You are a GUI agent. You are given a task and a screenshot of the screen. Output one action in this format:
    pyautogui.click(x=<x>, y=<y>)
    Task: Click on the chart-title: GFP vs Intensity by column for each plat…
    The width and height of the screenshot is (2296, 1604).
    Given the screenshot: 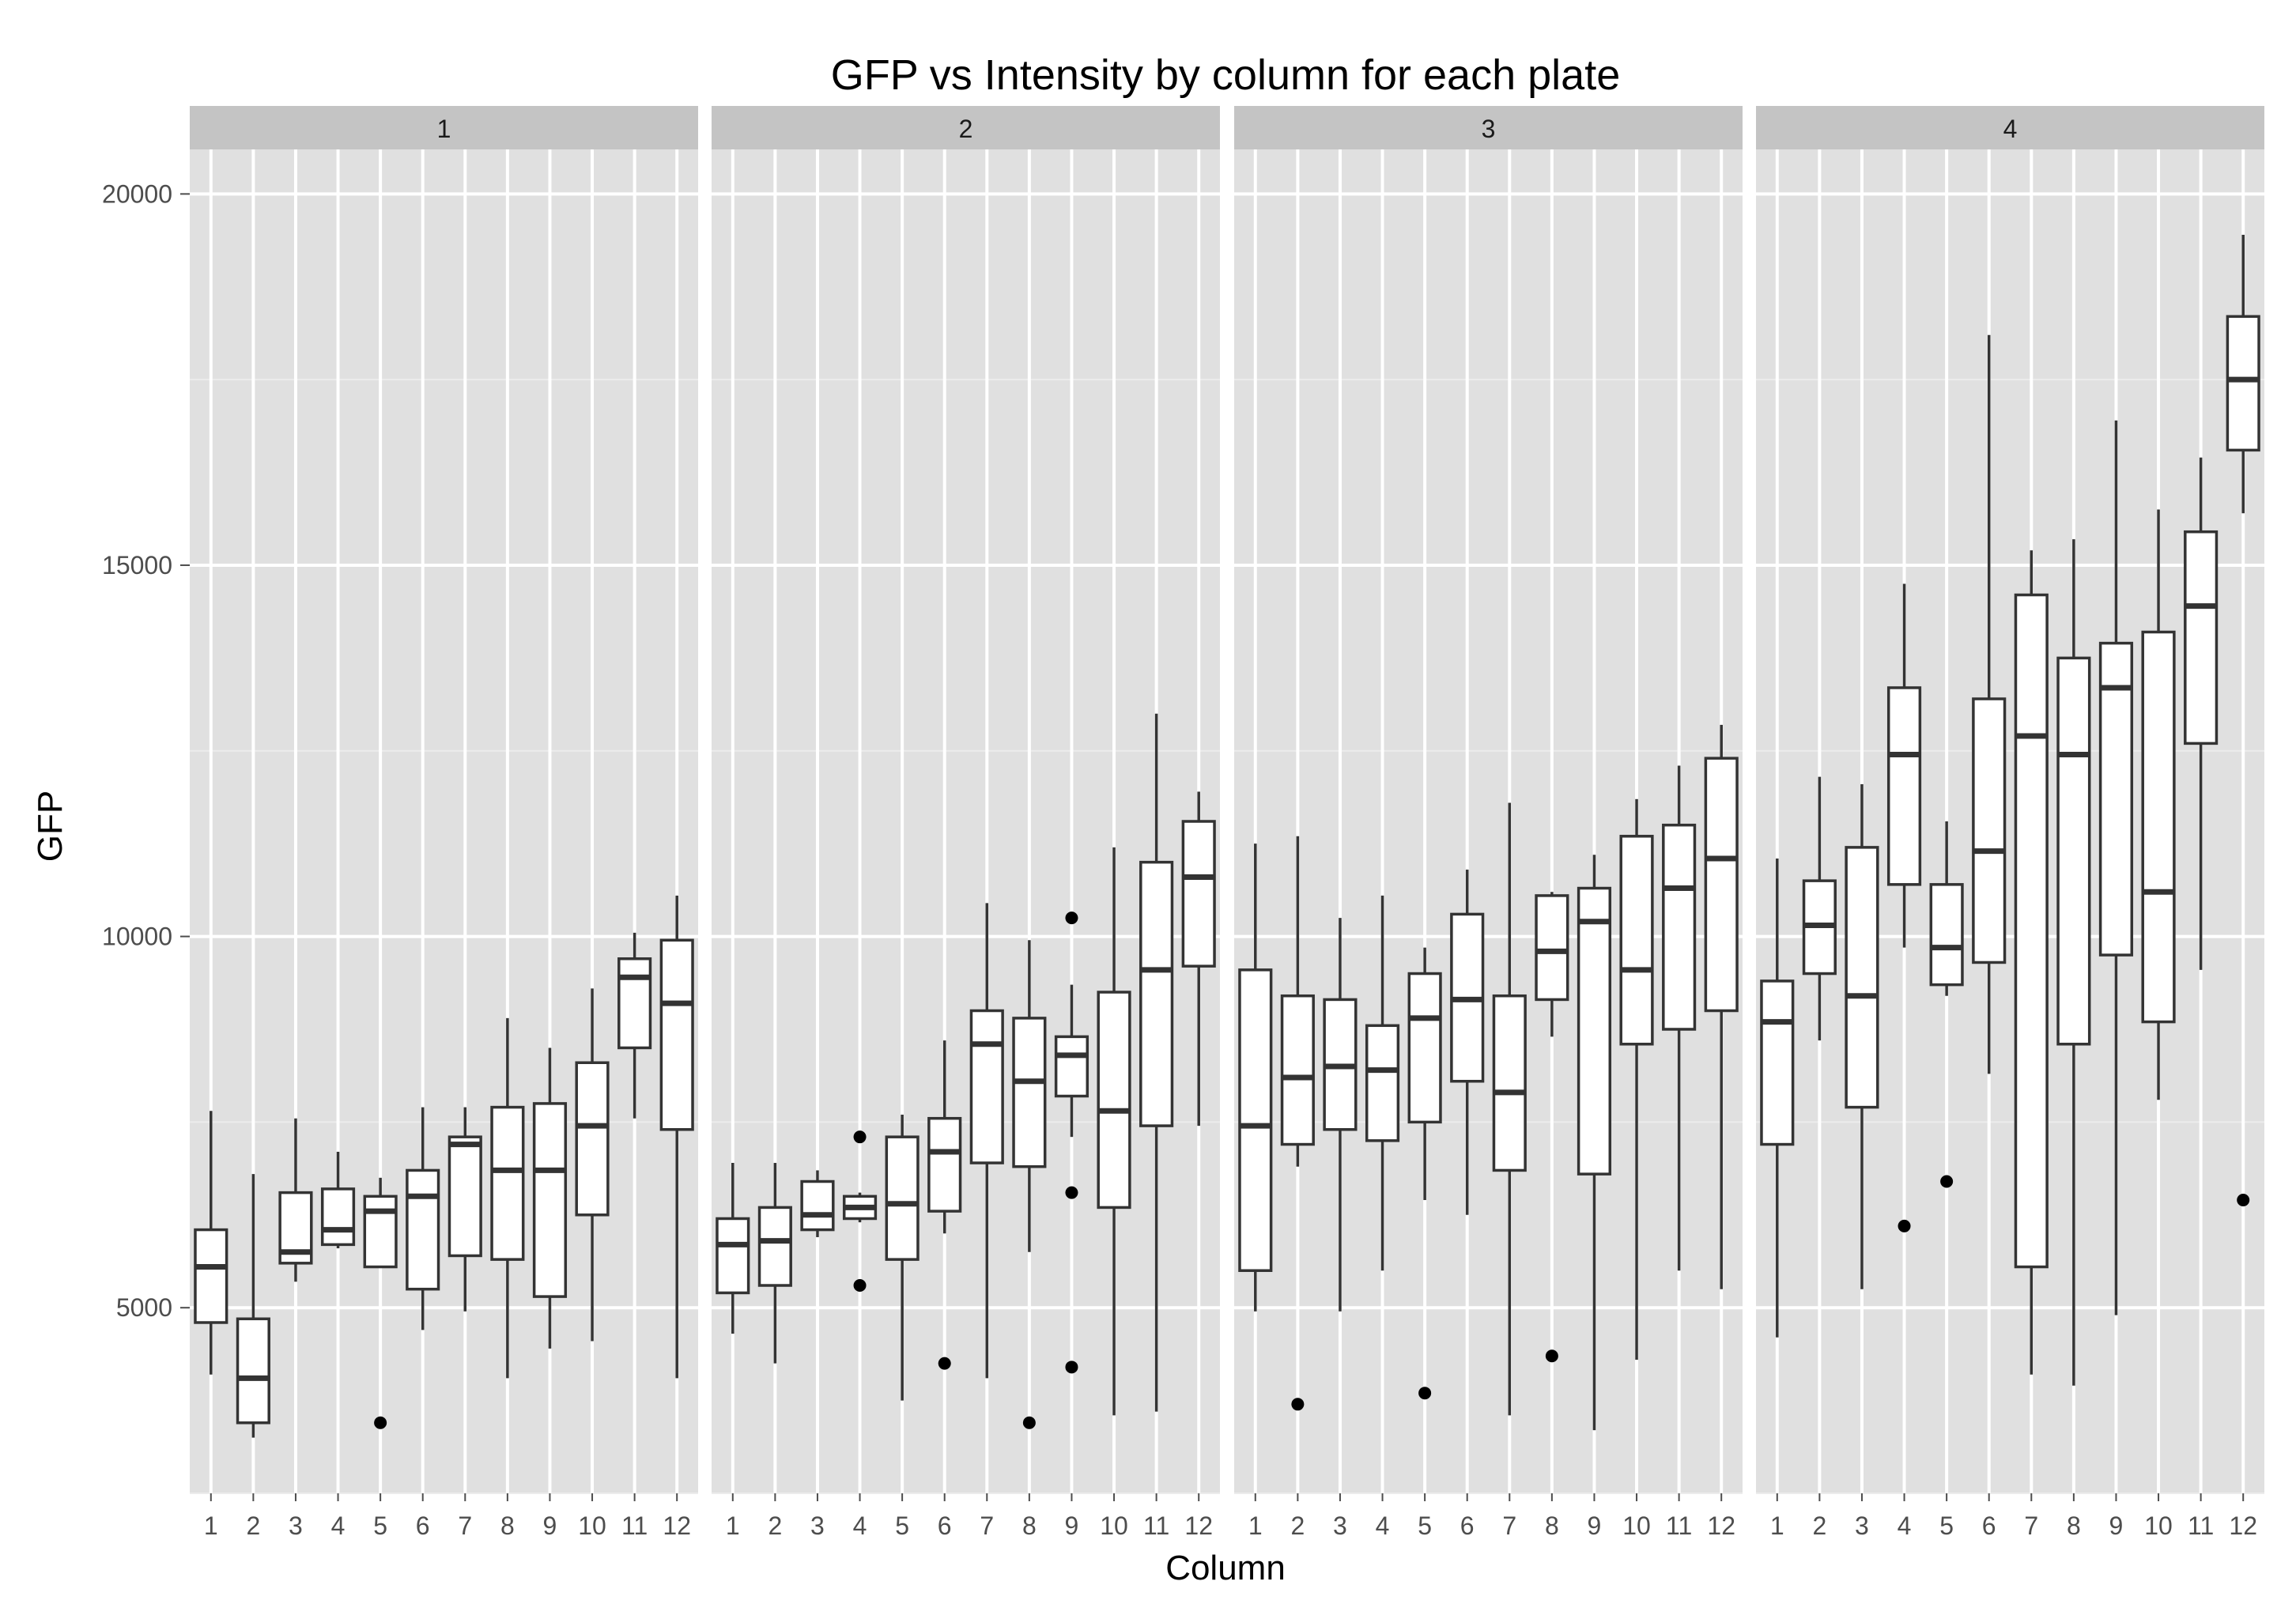 What is the action you would take?
    pyautogui.click(x=1225, y=75)
    